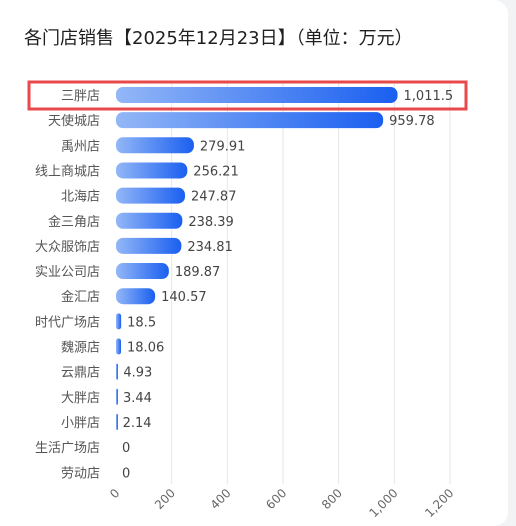 The width and height of the screenshot is (516, 526). What do you see at coordinates (80, 197) in the screenshot?
I see `category-label: 北海店` at bounding box center [80, 197].